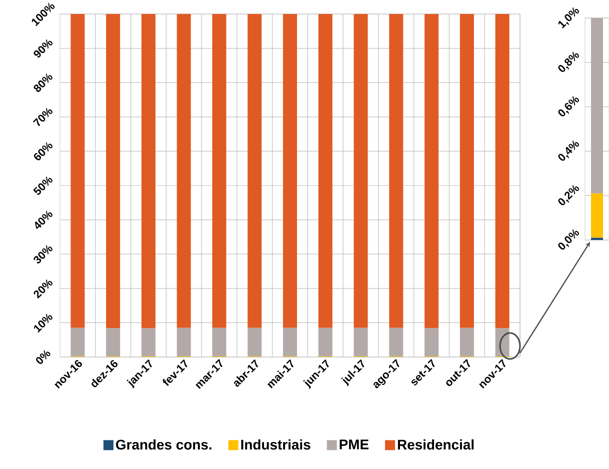  Describe the element at coordinates (275, 444) in the screenshot. I see `legend-label: Industriais` at that location.